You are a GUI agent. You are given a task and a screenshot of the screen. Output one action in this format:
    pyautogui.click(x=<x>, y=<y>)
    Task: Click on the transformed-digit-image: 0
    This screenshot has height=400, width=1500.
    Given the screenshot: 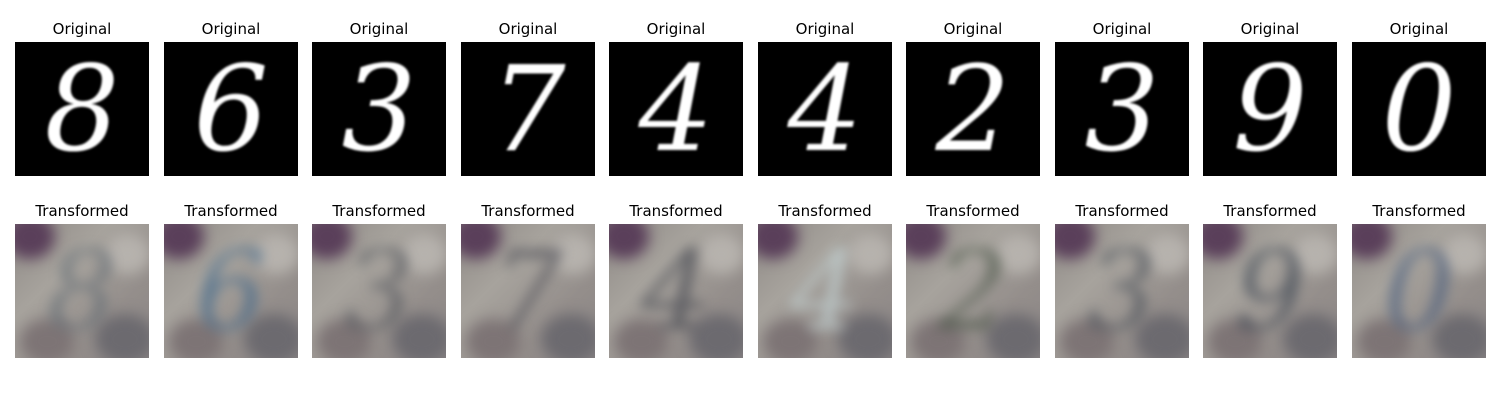 What is the action you would take?
    pyautogui.click(x=1419, y=291)
    